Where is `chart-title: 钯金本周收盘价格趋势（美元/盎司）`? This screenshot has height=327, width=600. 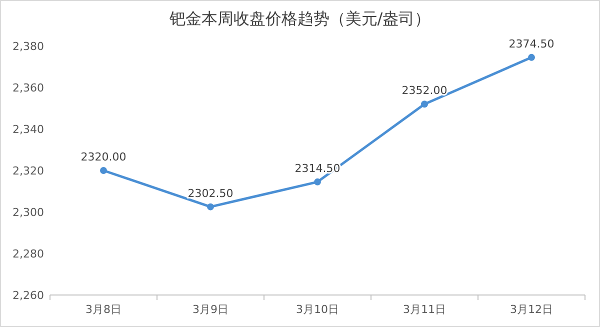 chart-title: 钯金本周收盘价格趋势（美元/盎司） is located at coordinates (299, 18).